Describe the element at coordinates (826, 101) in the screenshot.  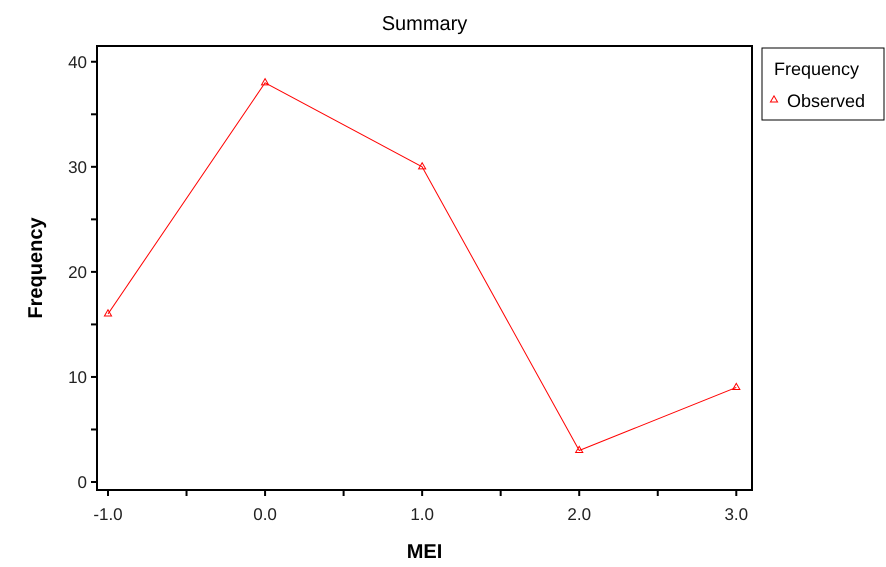
I see `legend-label: Observed` at that location.